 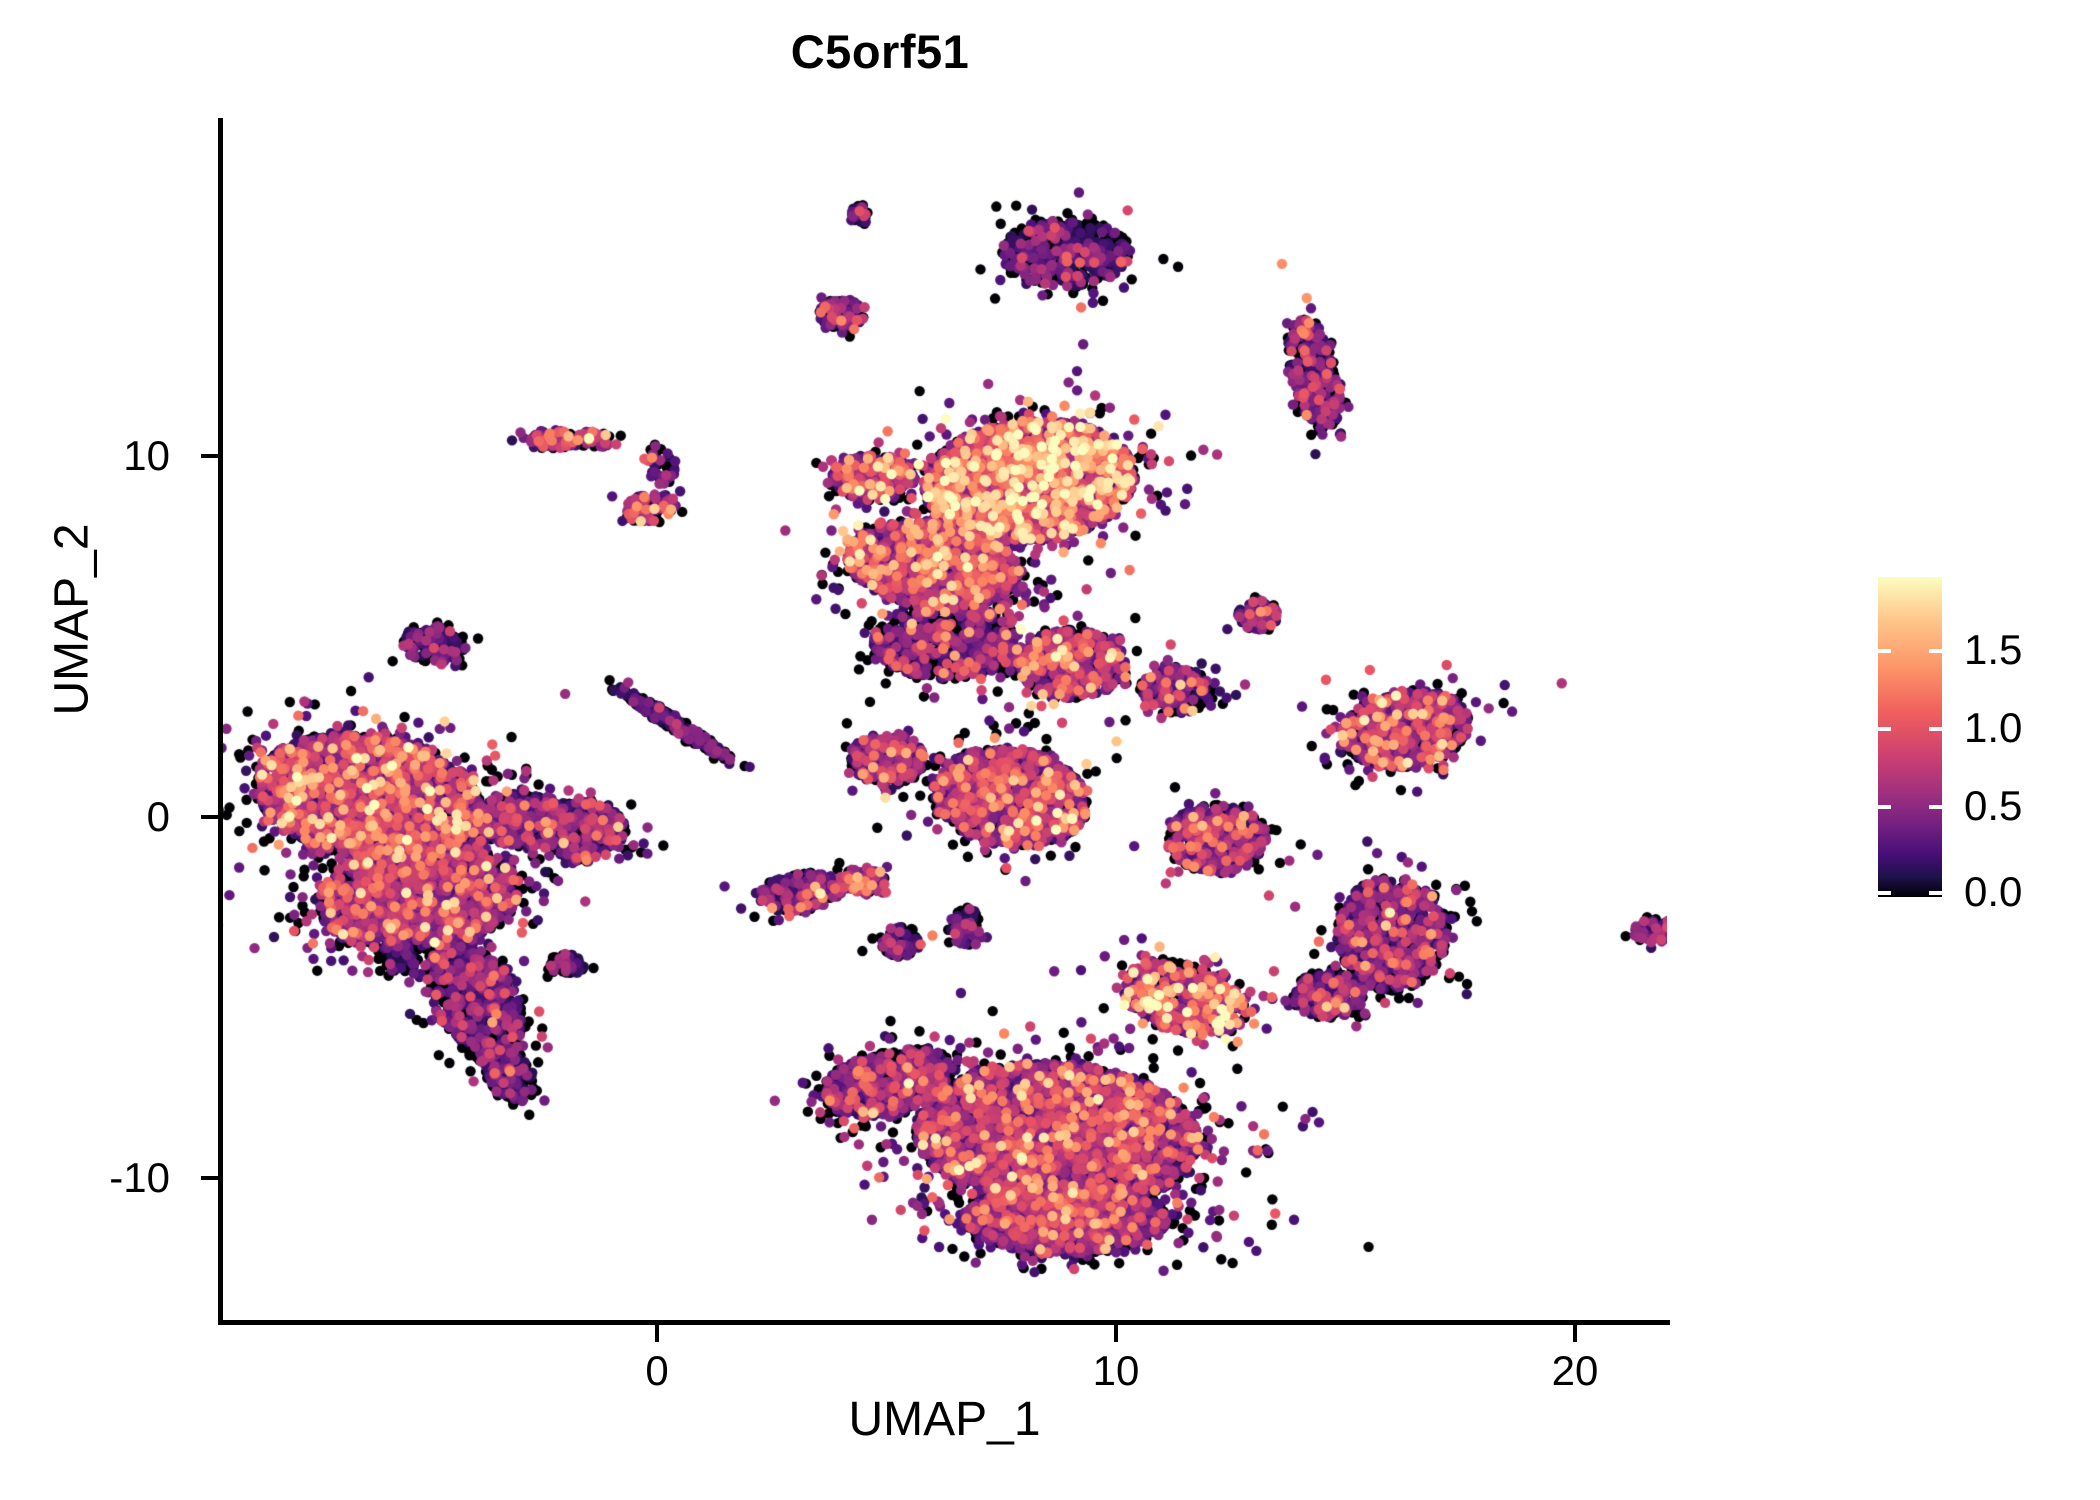 I want to click on legend-tick-label-2: 0.5, so click(x=1993, y=805).